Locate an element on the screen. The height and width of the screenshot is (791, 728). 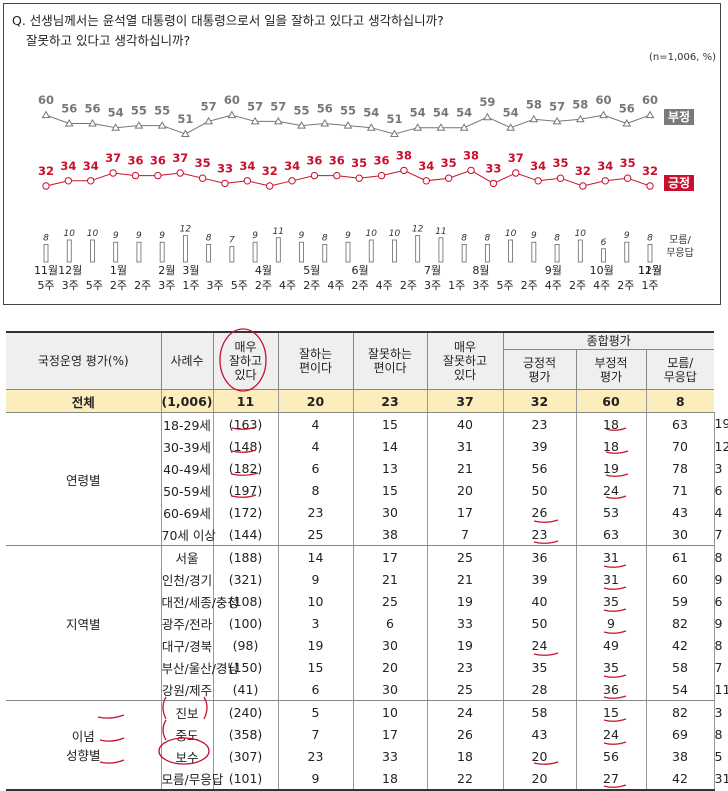
data-label: 59 is located at coordinates (487, 102).